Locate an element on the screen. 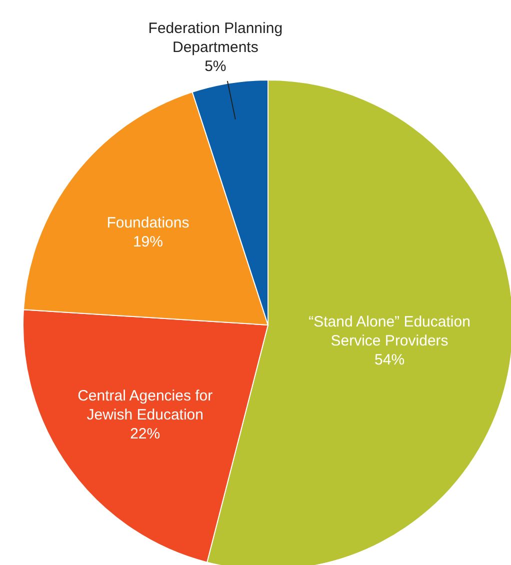 The image size is (511, 565). data-label: 5% is located at coordinates (215, 66).